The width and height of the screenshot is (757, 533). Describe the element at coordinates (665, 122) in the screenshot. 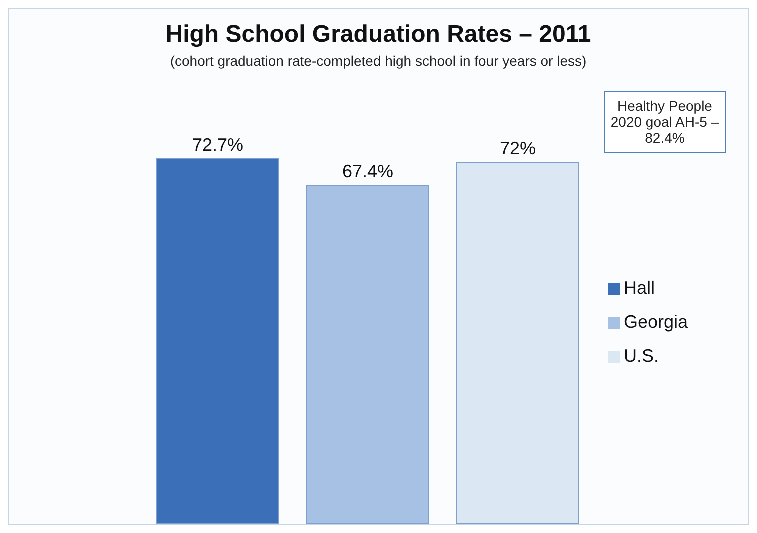

I see `text: Healthy People 2020 goal AH-5 – 82.4%` at that location.